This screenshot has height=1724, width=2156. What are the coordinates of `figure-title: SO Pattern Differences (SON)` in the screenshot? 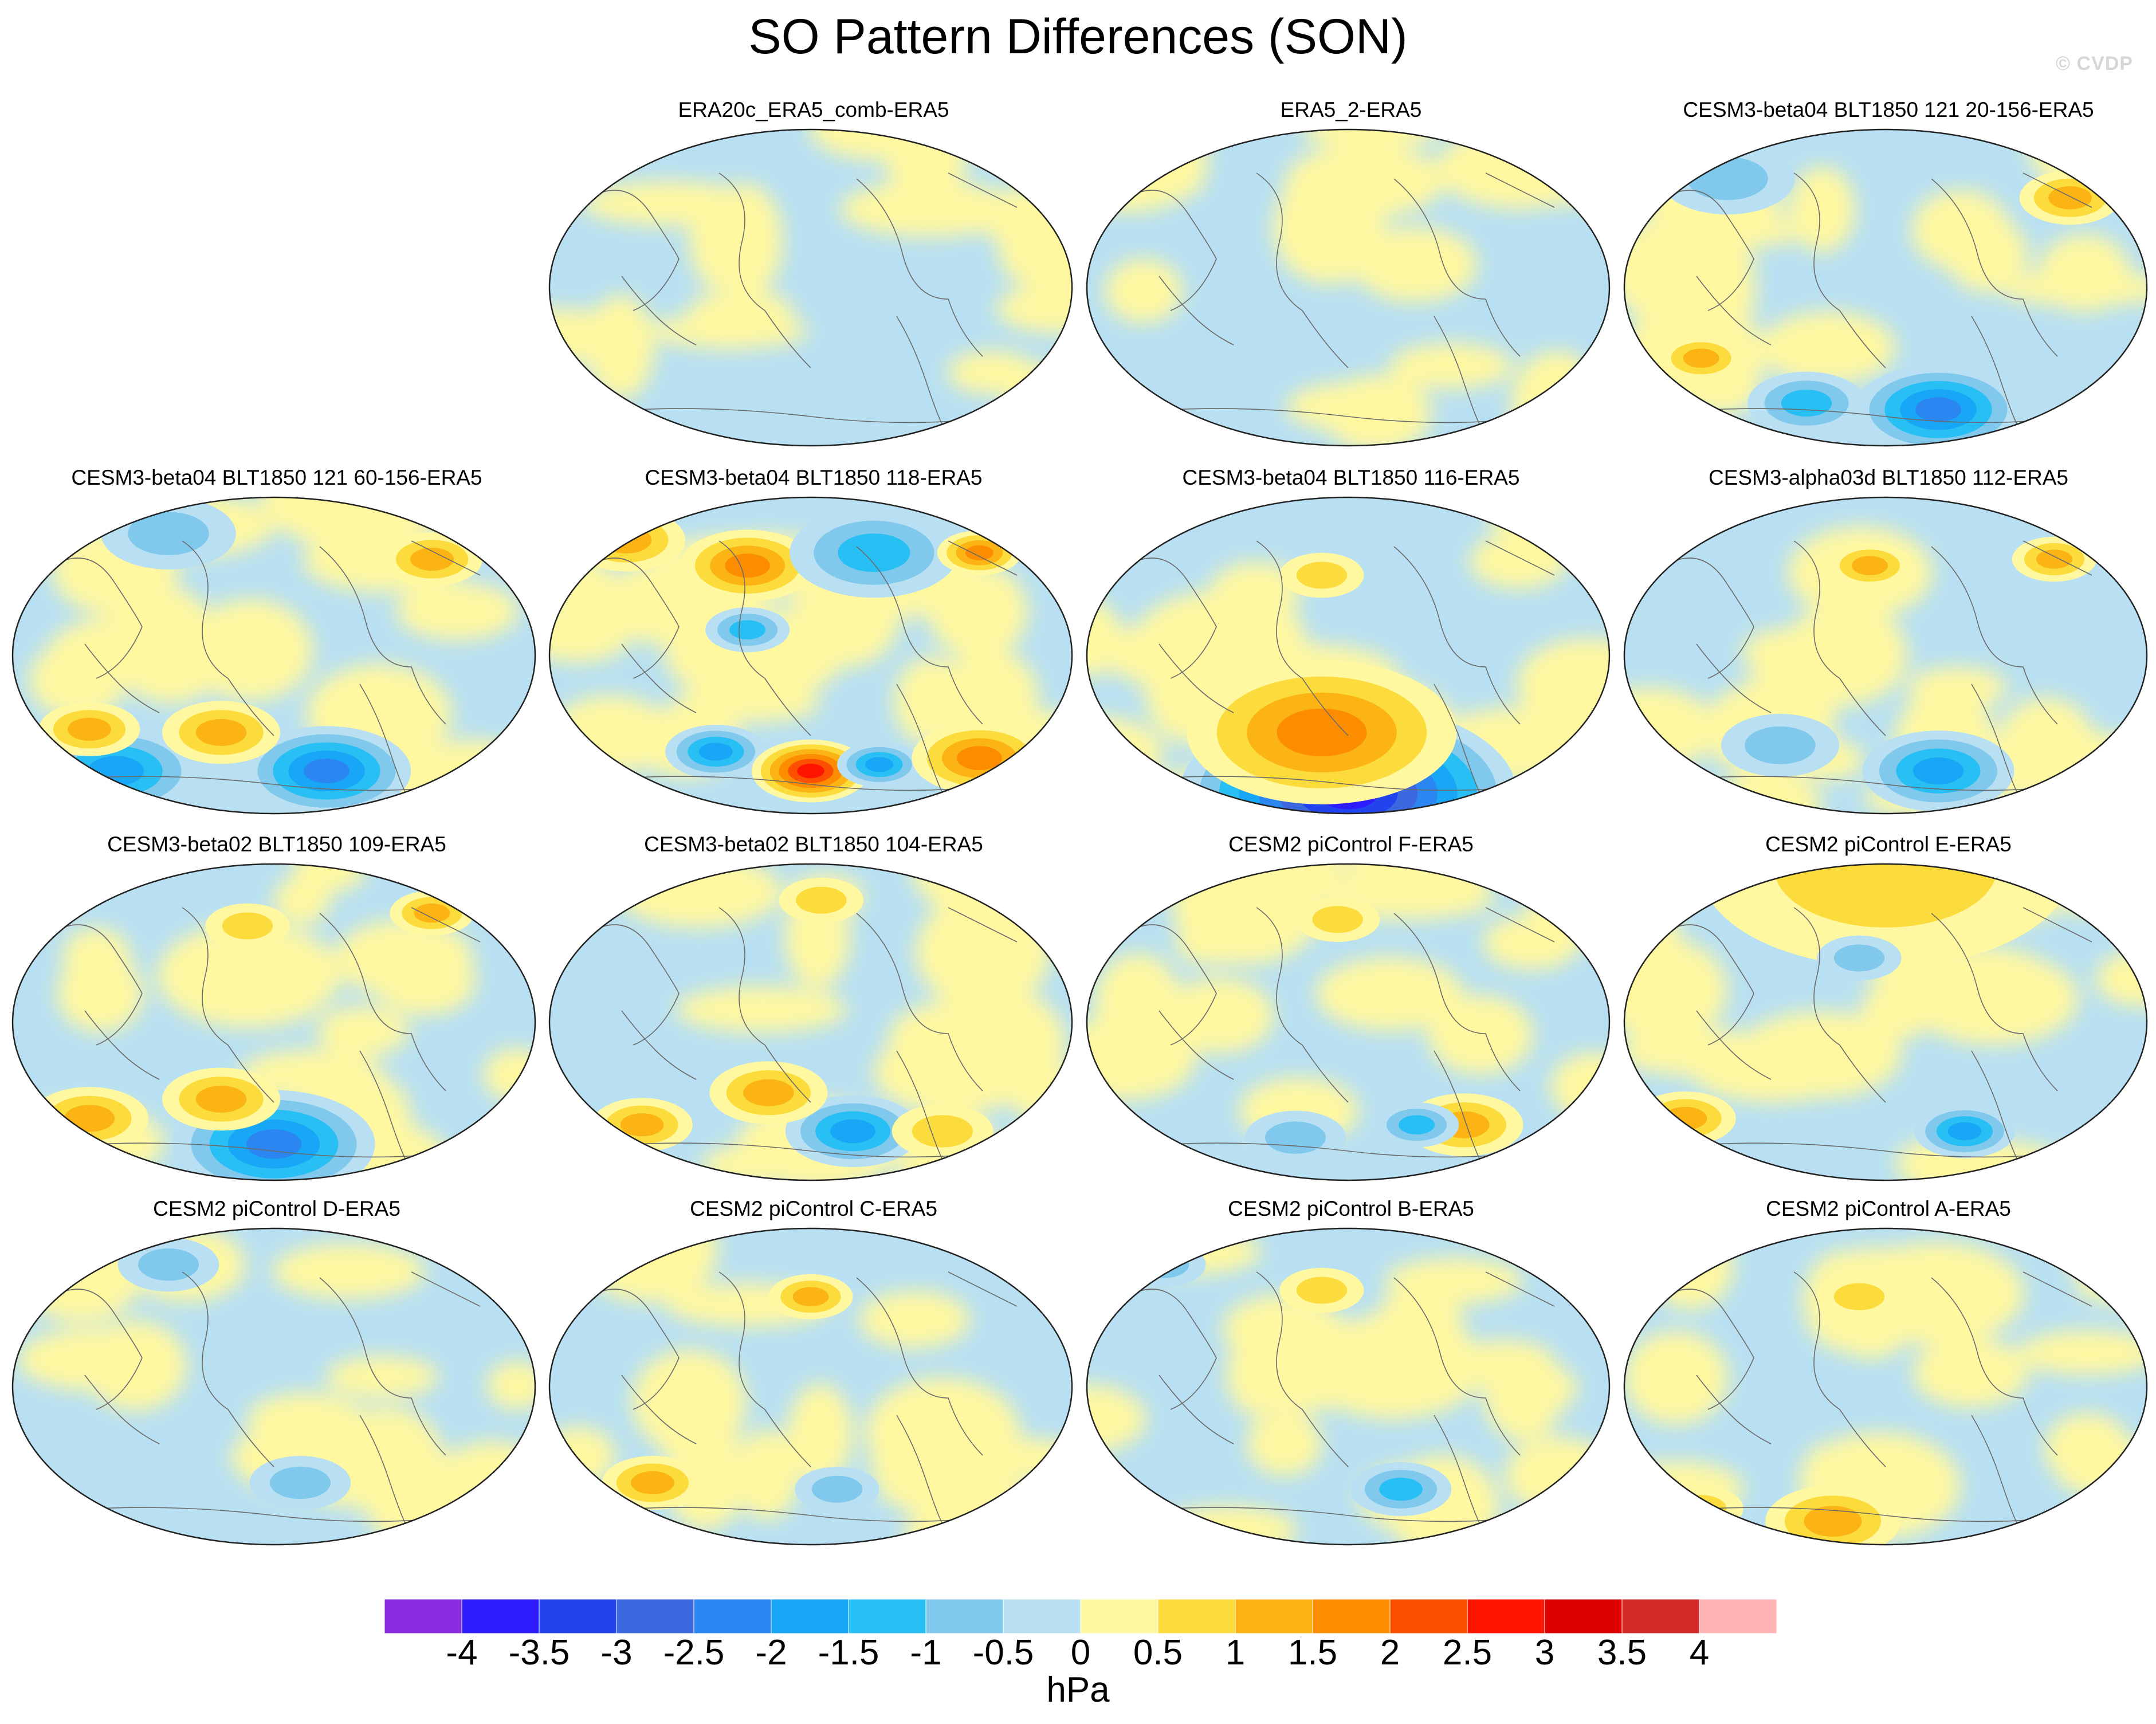 It's located at (1078, 37).